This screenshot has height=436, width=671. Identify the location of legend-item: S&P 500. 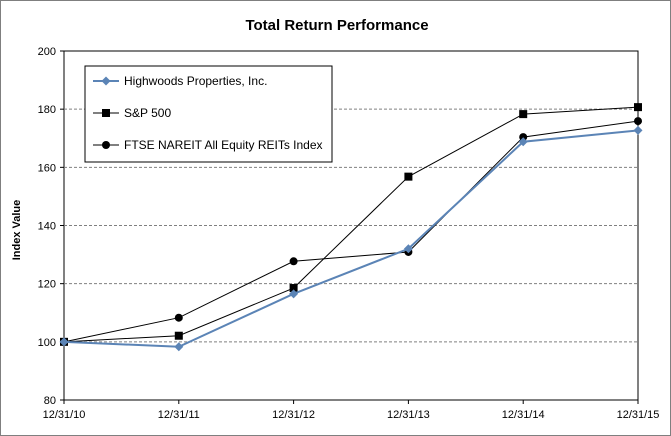
(132, 113).